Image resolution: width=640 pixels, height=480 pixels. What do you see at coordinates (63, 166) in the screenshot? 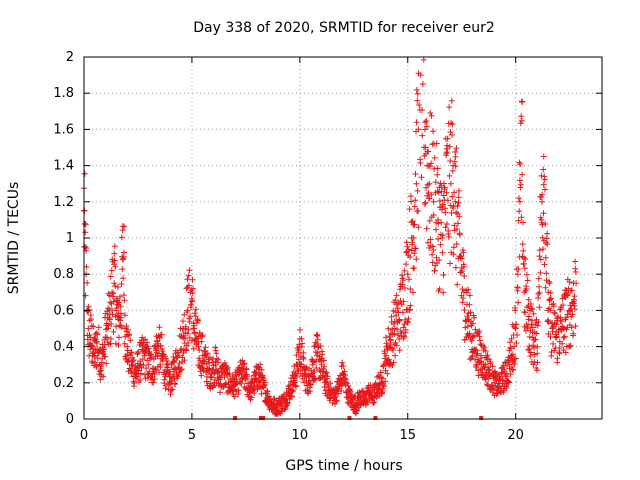
I see `y-tick-label: 1.4` at bounding box center [63, 166].